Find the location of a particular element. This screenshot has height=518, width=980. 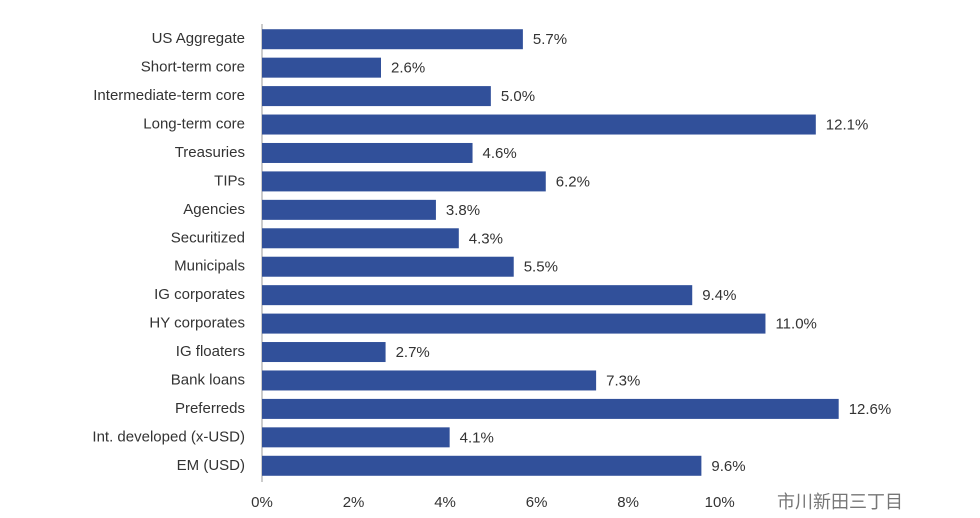

y-tick-label: Short-term core is located at coordinates (193, 67).